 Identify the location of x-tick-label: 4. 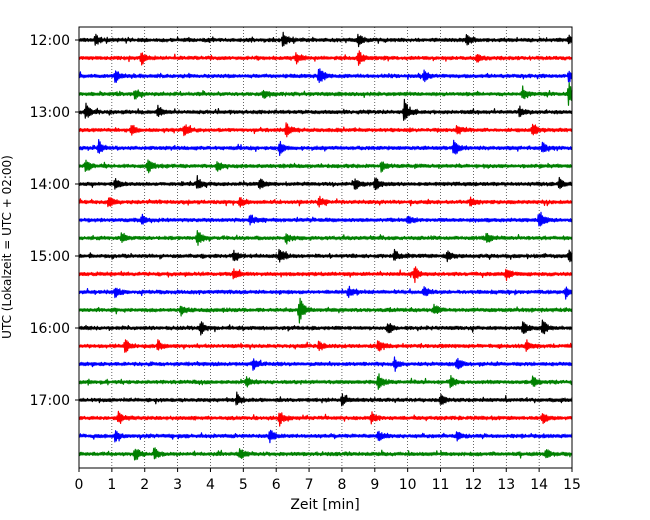
(210, 485).